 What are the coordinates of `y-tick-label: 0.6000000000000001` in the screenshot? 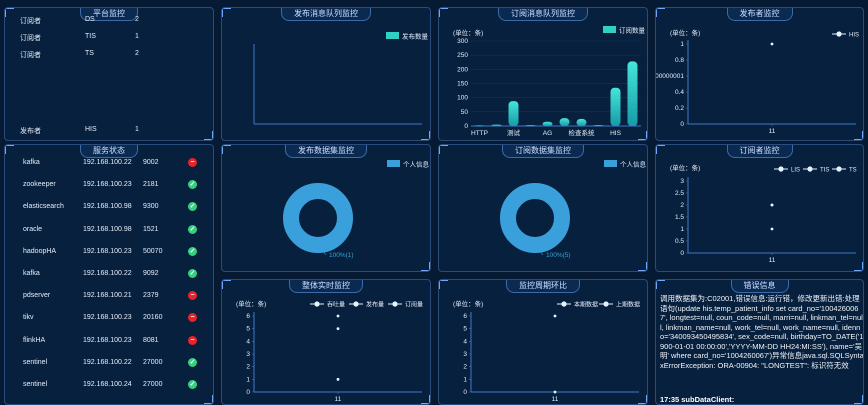 It's located at (669, 76).